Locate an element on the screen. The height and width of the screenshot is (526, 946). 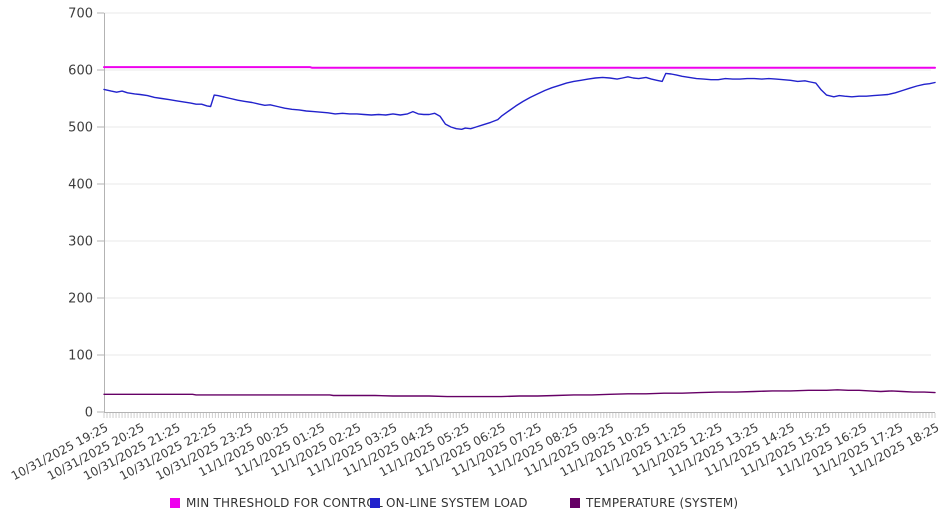
series-line-min-threshold-for-control is located at coordinates (519, 67).